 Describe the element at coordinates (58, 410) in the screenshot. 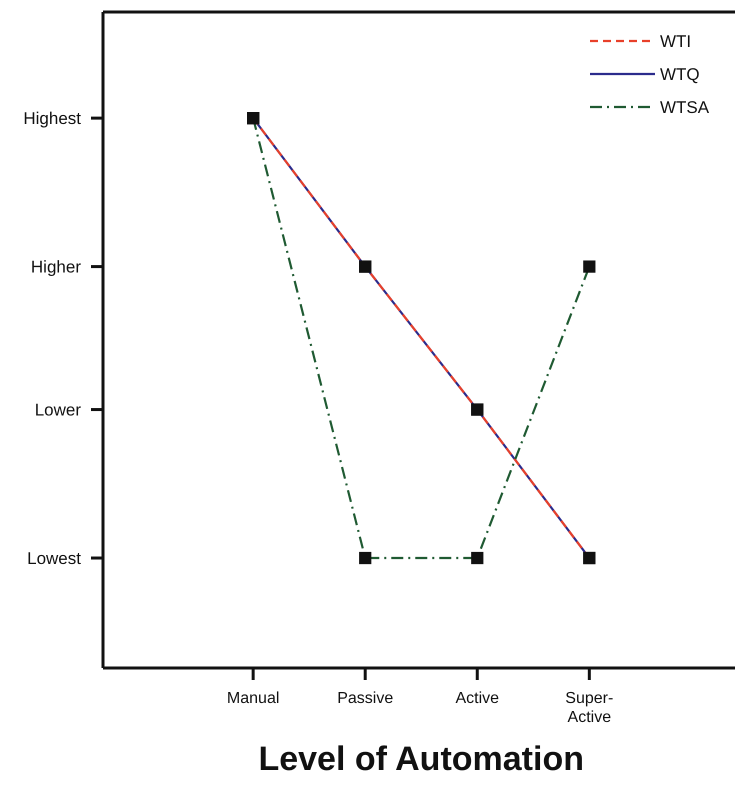

I see `text: Lower` at that location.